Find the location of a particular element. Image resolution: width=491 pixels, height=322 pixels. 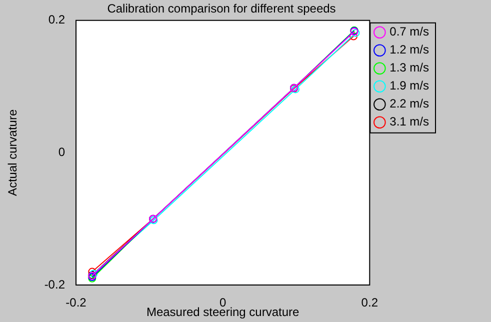

legend-label: 2.2 m/s is located at coordinates (410, 103).